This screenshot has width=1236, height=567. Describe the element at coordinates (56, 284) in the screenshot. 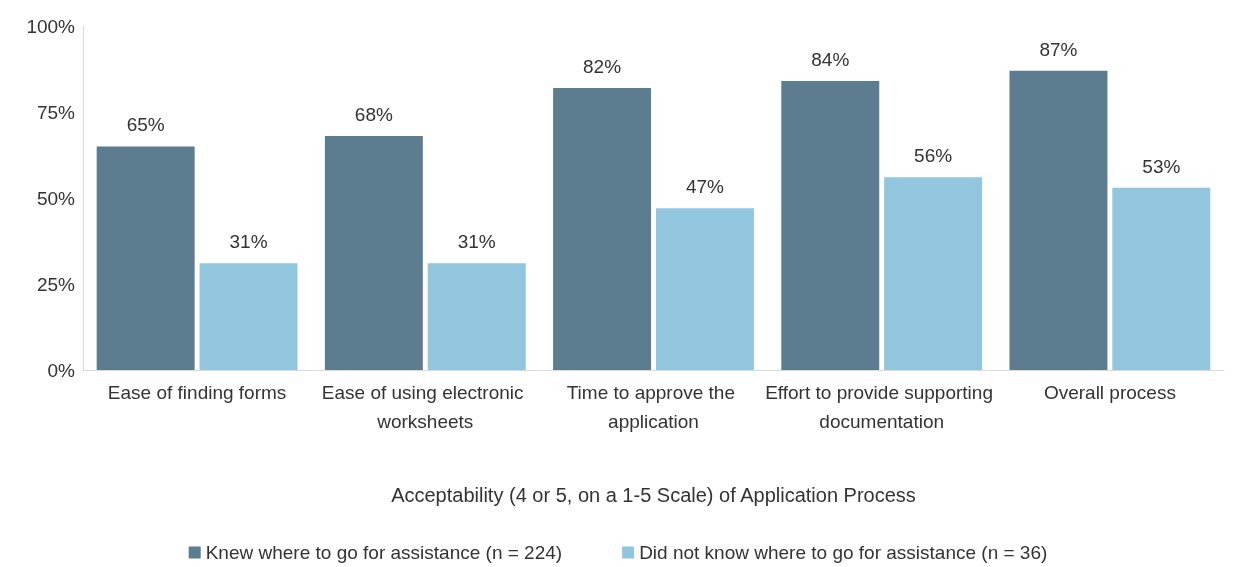

I see `y-tick-label: 25%` at that location.